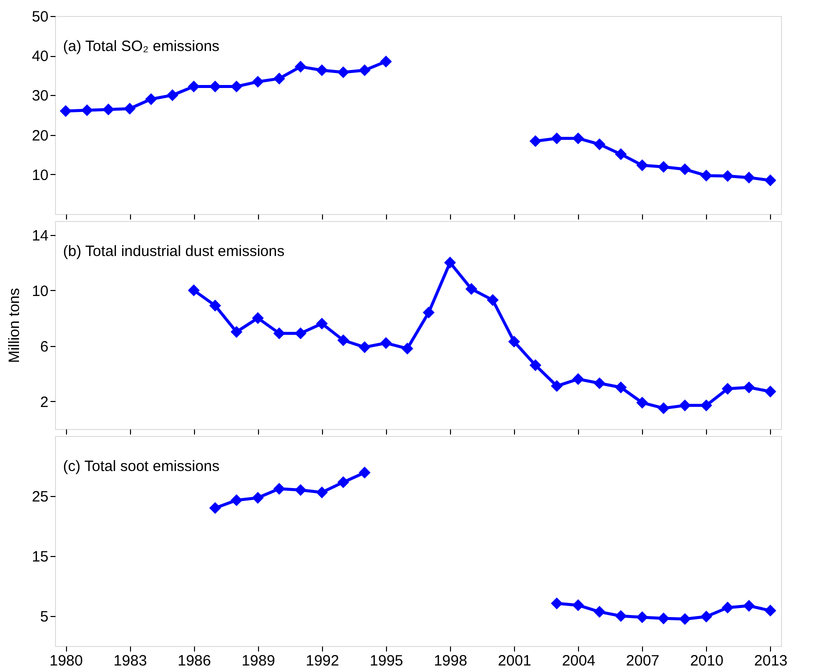 The image size is (813, 669). What do you see at coordinates (44, 402) in the screenshot?
I see `y-tick-label: 2` at bounding box center [44, 402].